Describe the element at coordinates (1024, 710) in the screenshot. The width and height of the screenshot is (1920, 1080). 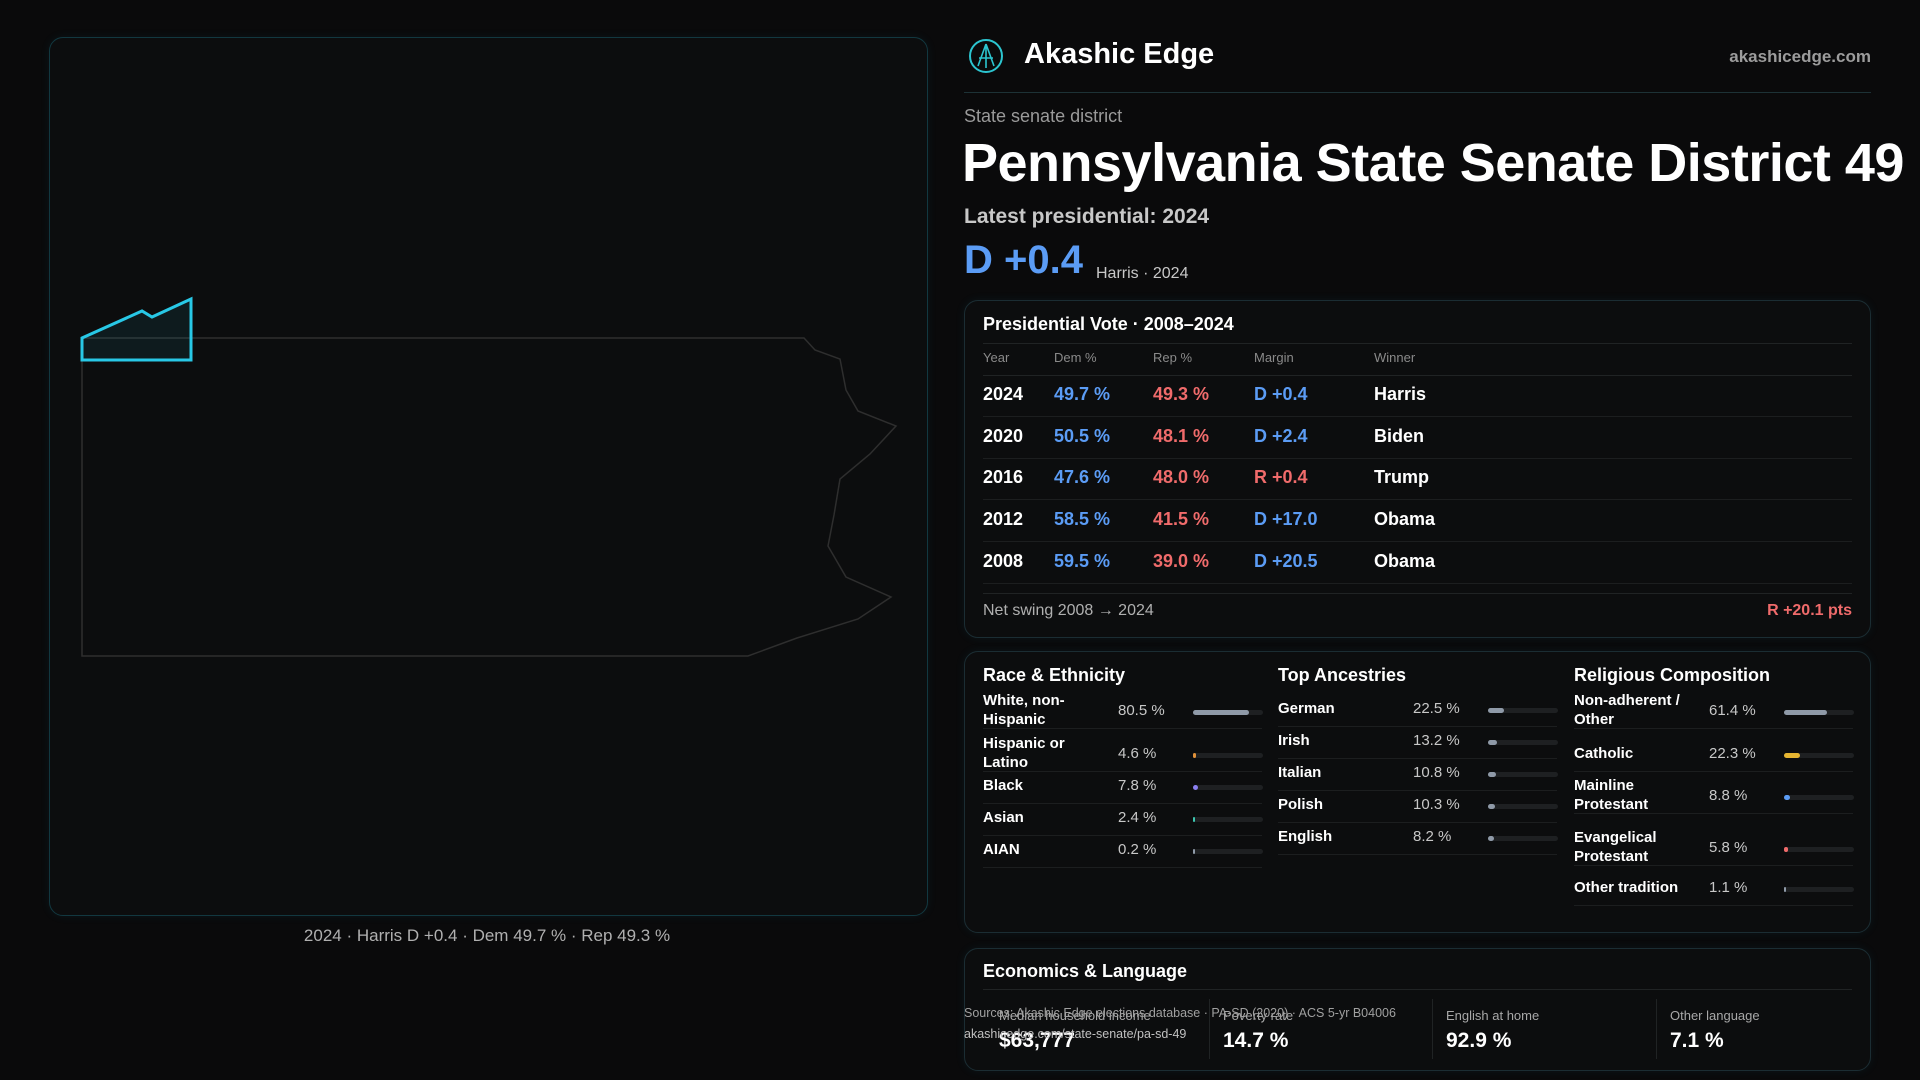
I see `row-name: White, non-Hispanic` at that location.